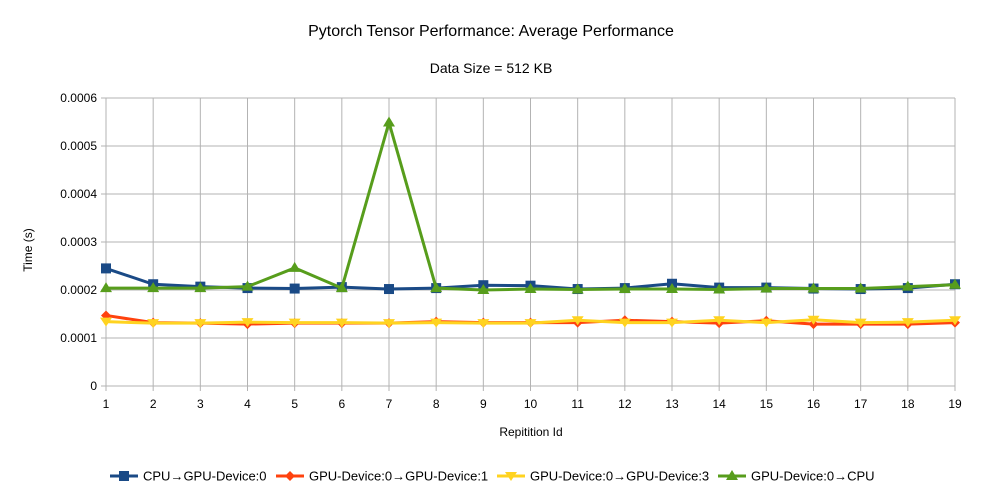 The height and width of the screenshot is (492, 982). What do you see at coordinates (153, 404) in the screenshot?
I see `x-tick-label: 2` at bounding box center [153, 404].